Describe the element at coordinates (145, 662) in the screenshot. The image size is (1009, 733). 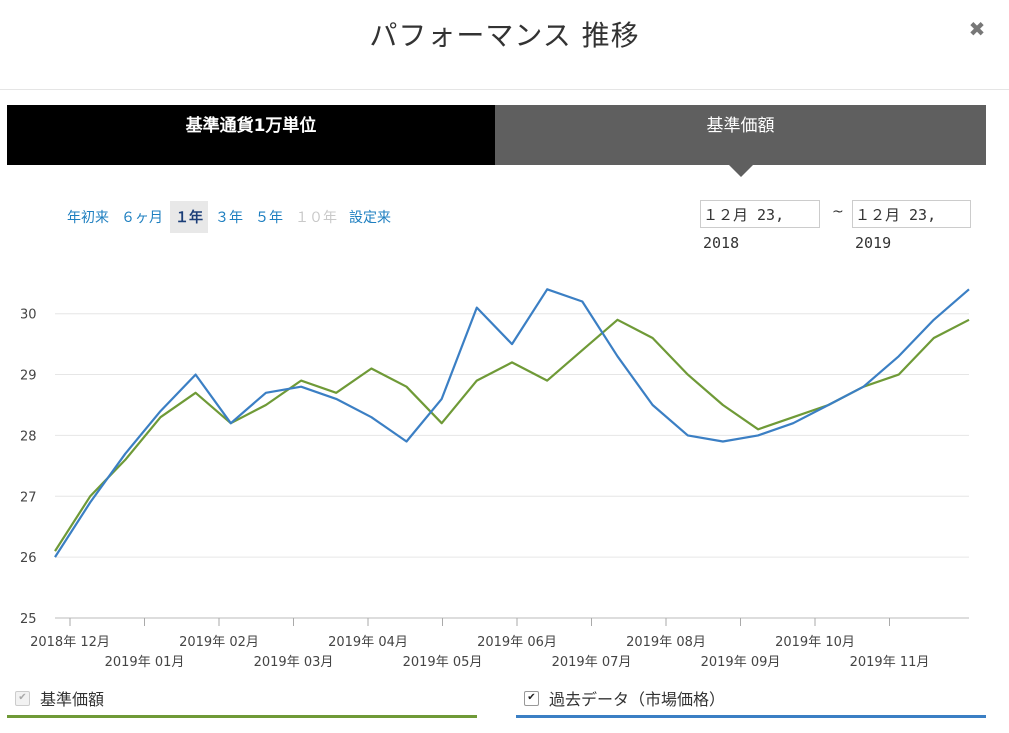
I see `x-tick-label: 2019年 01月` at that location.